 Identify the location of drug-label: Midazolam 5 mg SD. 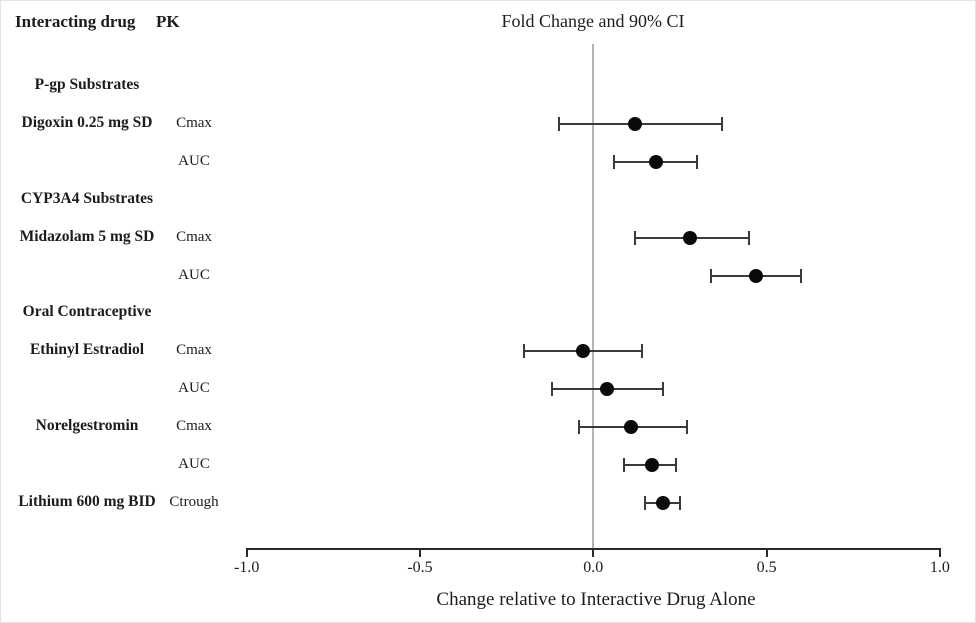
(87, 236).